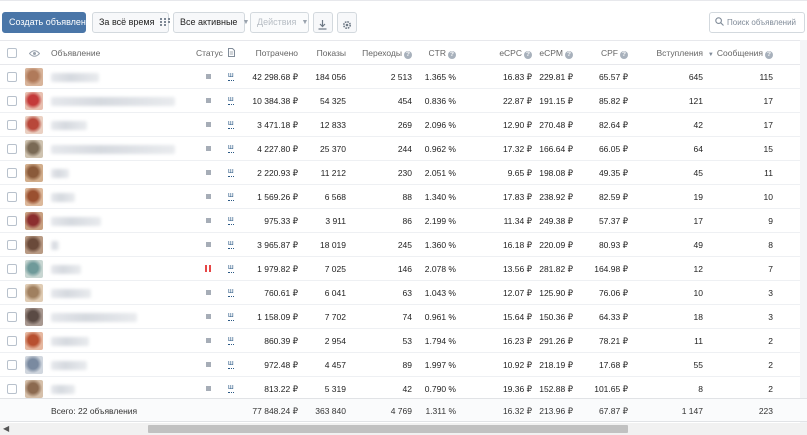 This screenshot has height=435, width=807. I want to click on col-messages: ▼ Сообщения?, so click(740, 53).